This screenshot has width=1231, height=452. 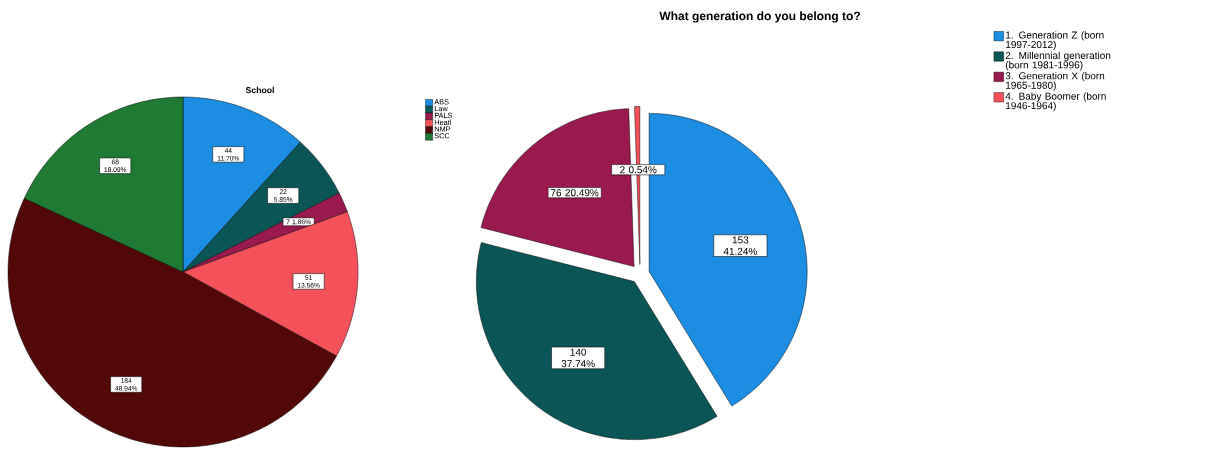 What do you see at coordinates (578, 358) in the screenshot?
I see `data-label: 140 37.74%` at bounding box center [578, 358].